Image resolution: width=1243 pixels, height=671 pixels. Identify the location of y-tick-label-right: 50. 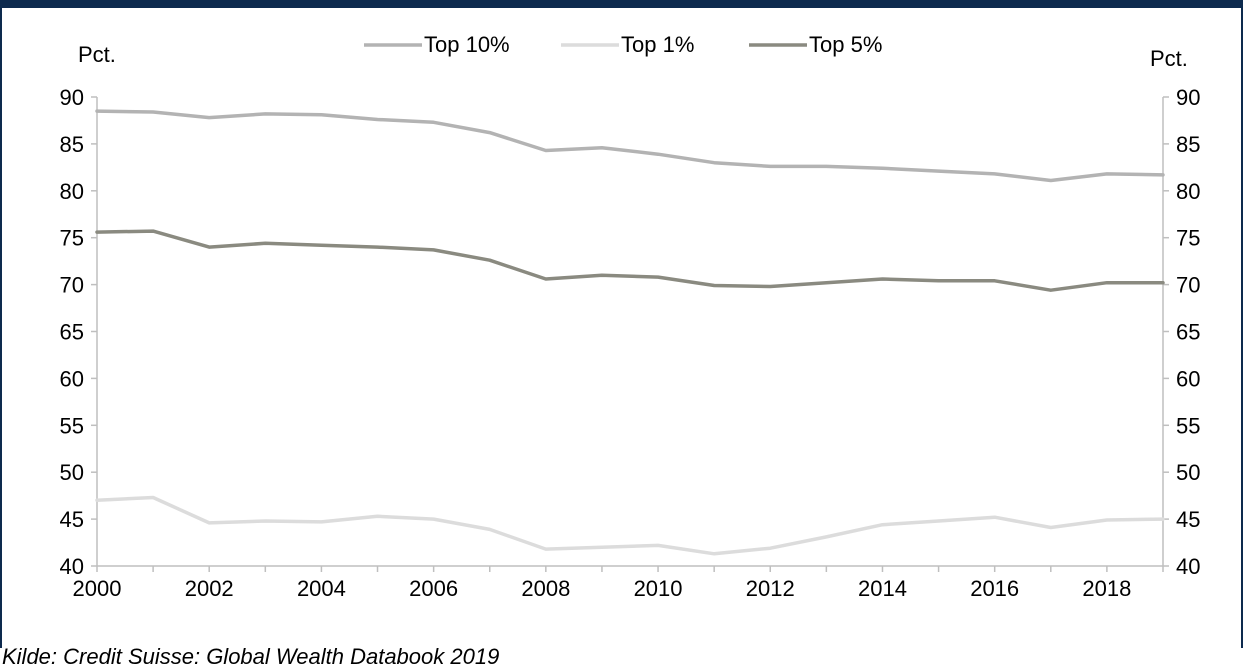
(1188, 472).